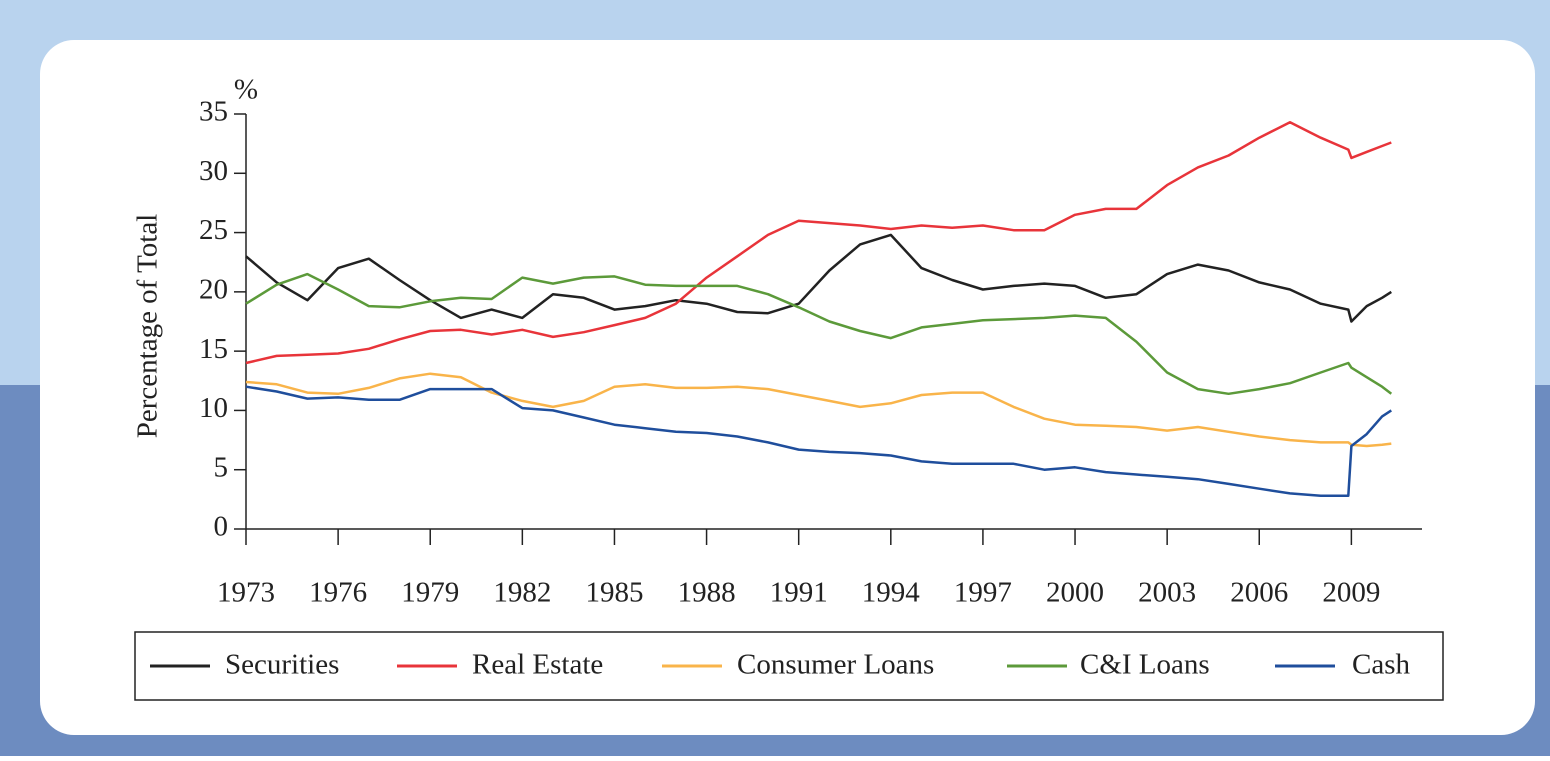  What do you see at coordinates (213, 349) in the screenshot?
I see `y-tick-label: 15` at bounding box center [213, 349].